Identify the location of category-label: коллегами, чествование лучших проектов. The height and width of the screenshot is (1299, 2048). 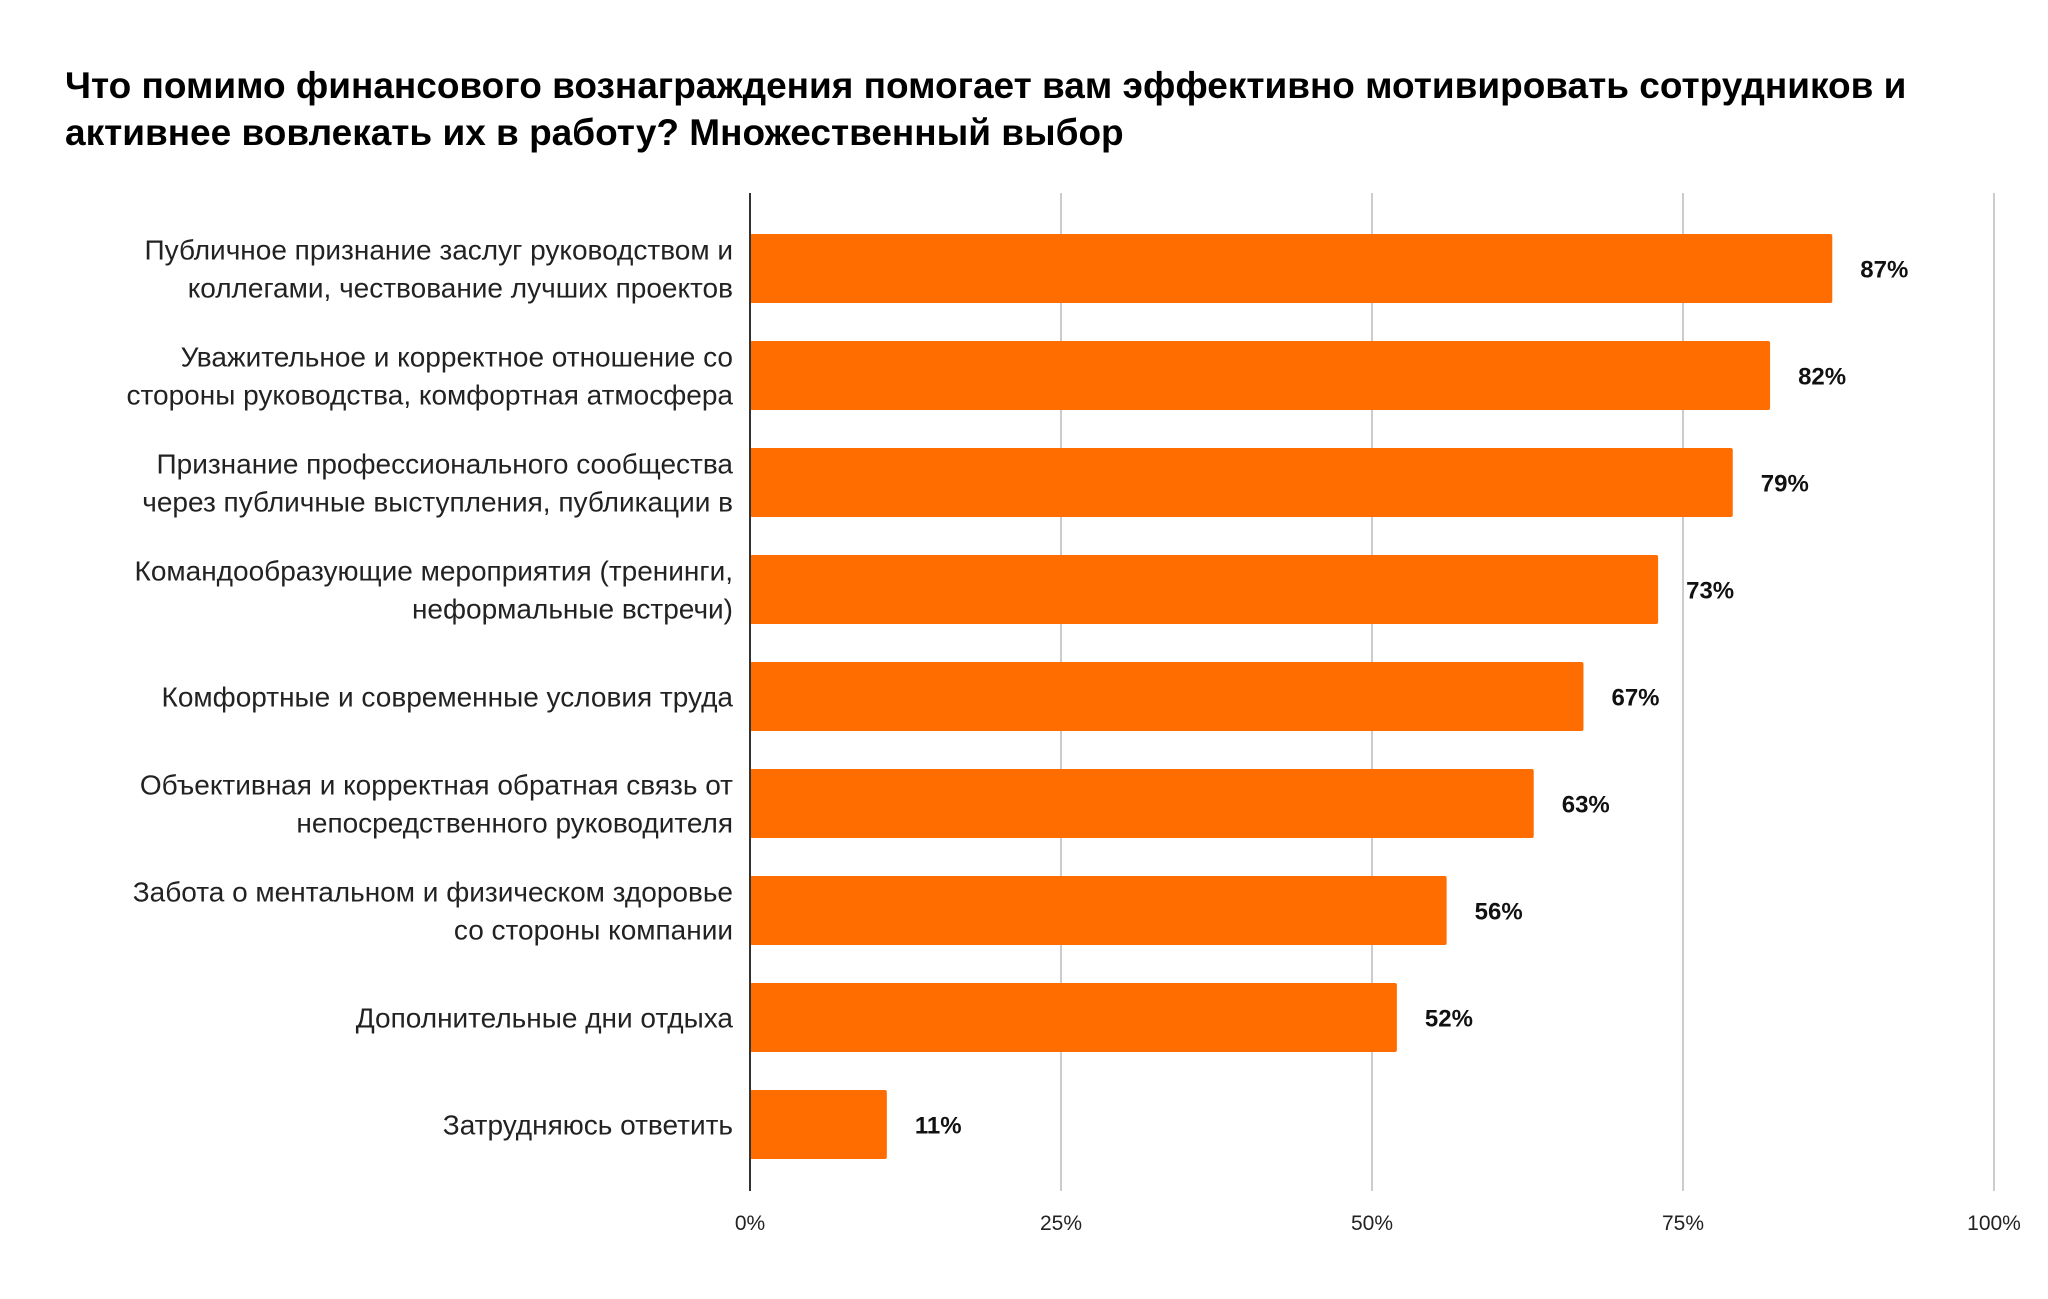
(460, 288).